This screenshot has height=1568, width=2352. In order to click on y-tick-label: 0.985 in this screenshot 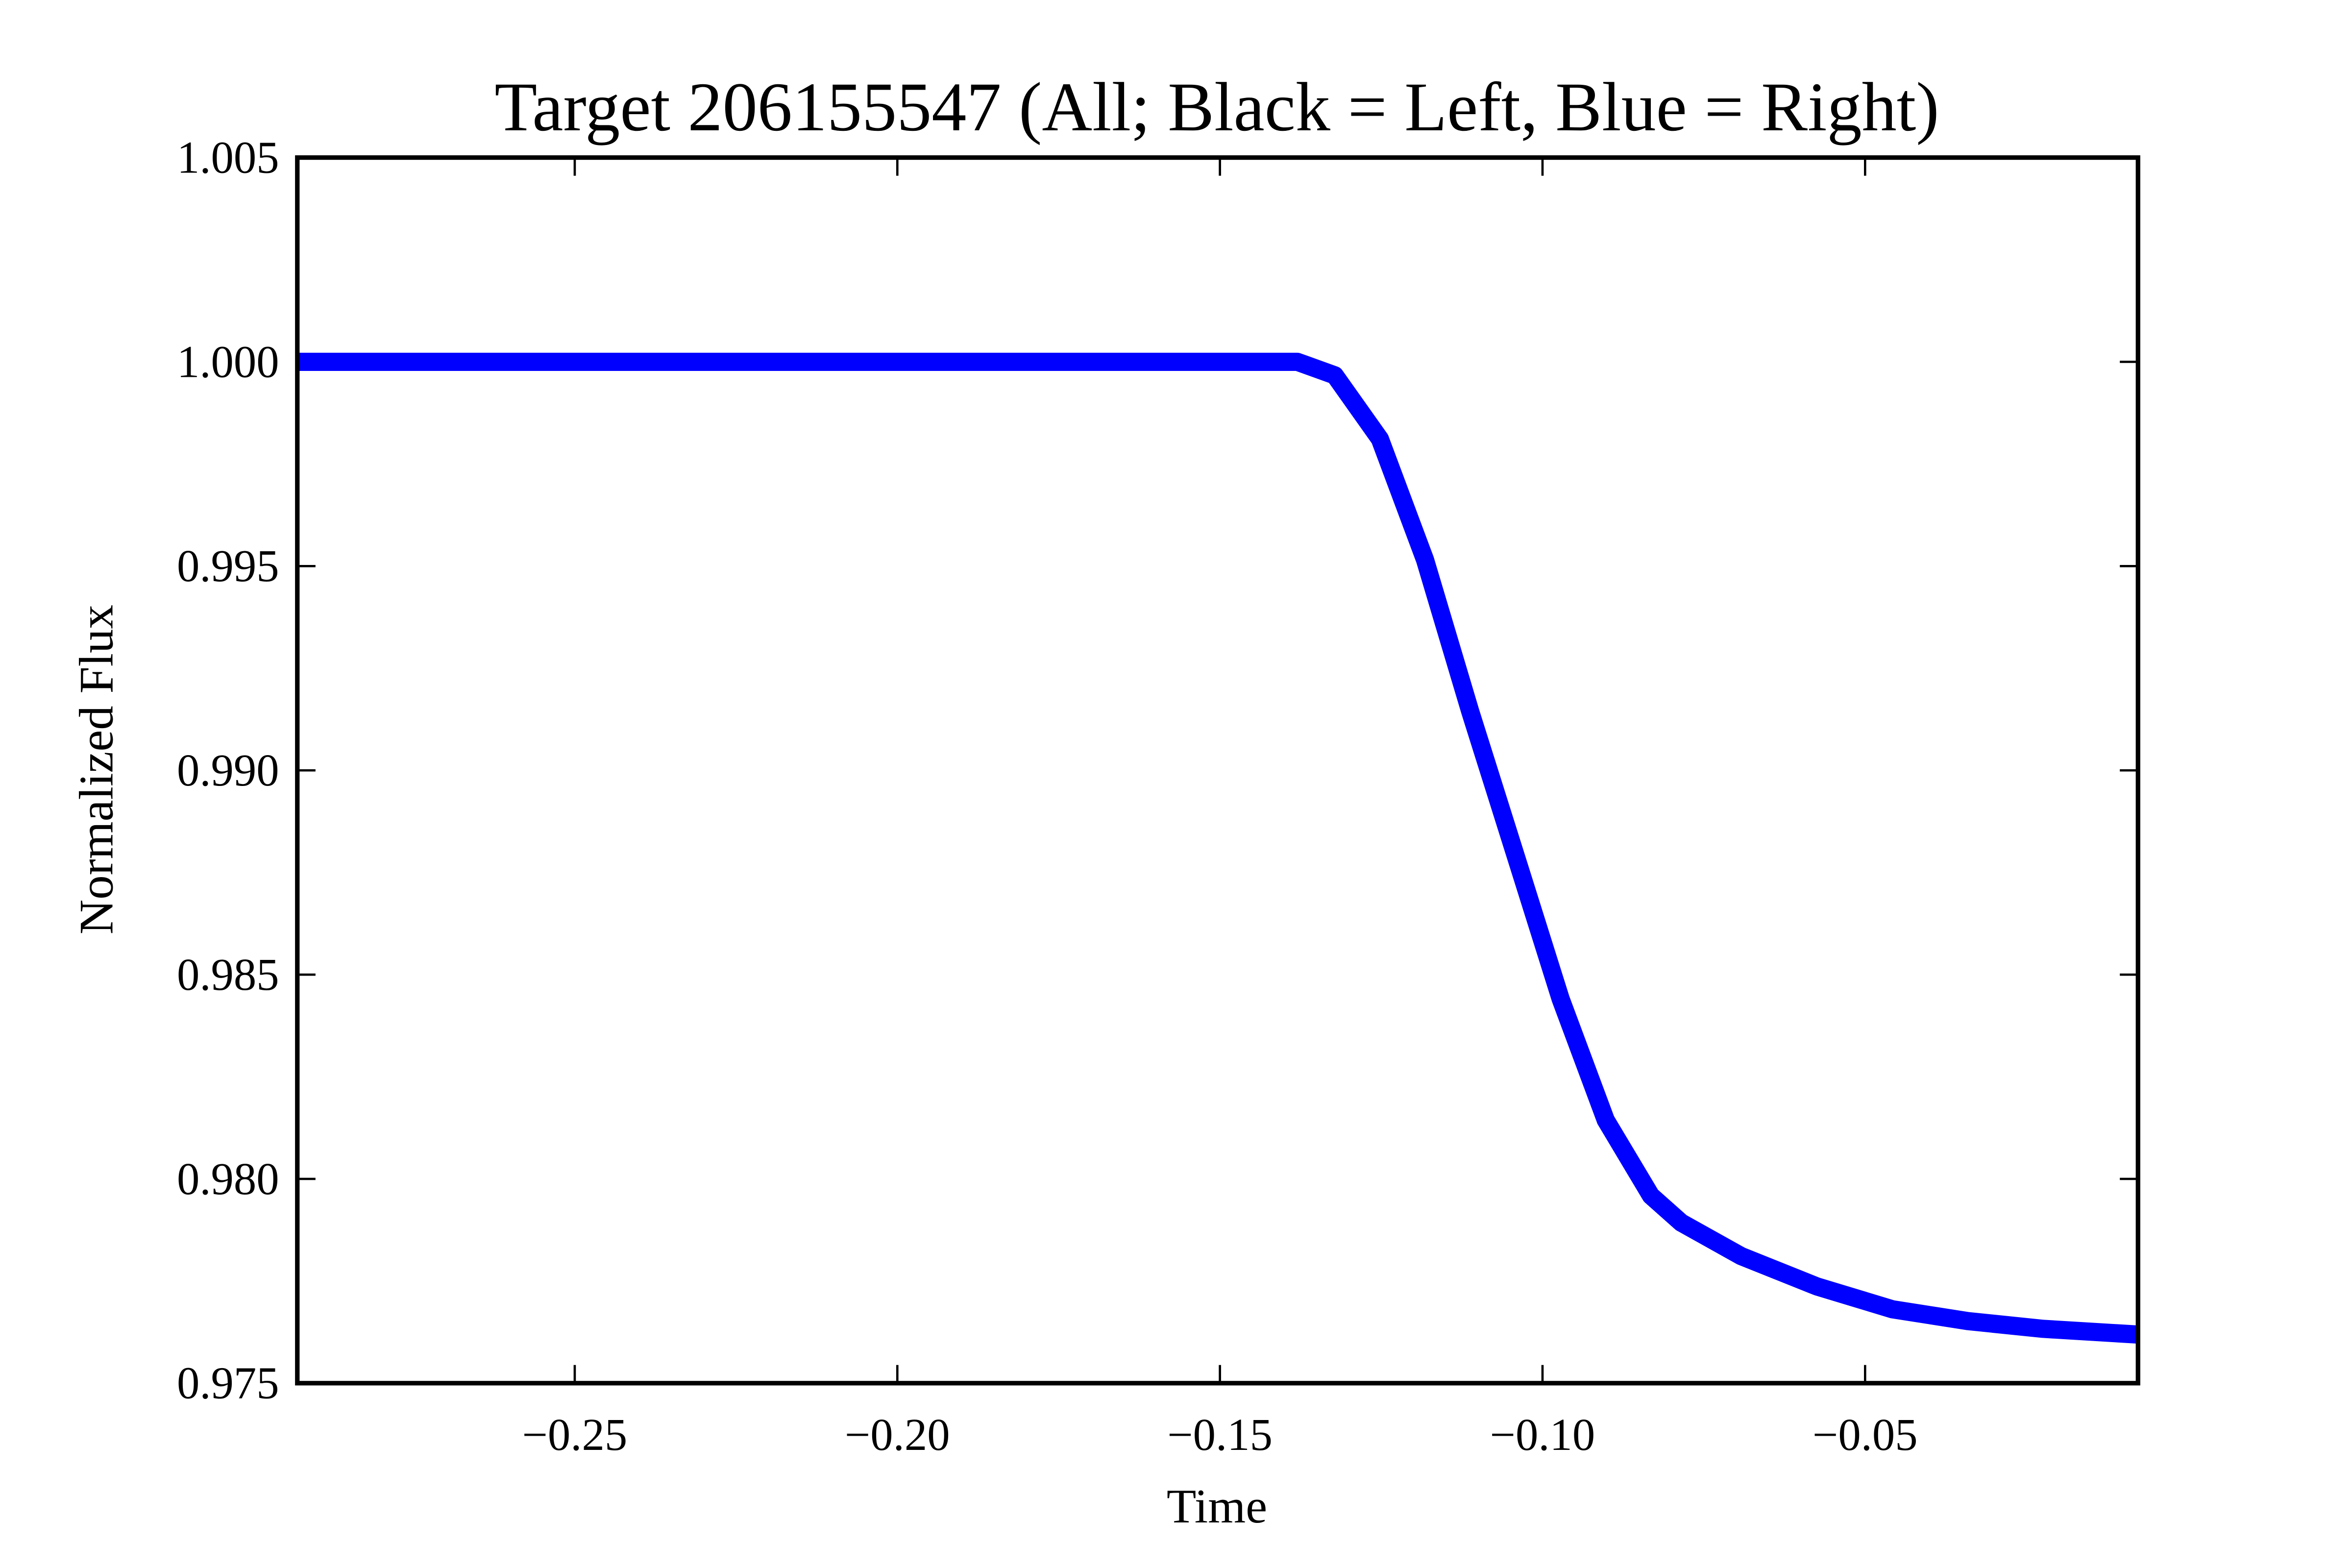, I will do `click(228, 975)`.